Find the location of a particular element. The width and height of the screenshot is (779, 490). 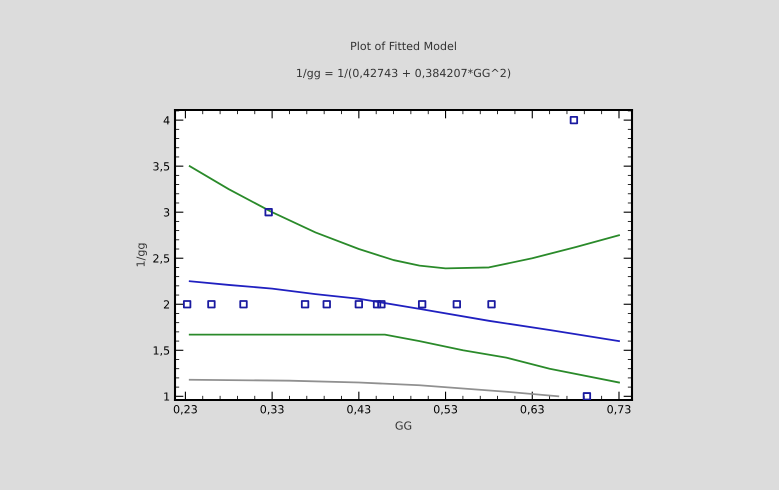

x-axis-title: GG is located at coordinates (404, 425).